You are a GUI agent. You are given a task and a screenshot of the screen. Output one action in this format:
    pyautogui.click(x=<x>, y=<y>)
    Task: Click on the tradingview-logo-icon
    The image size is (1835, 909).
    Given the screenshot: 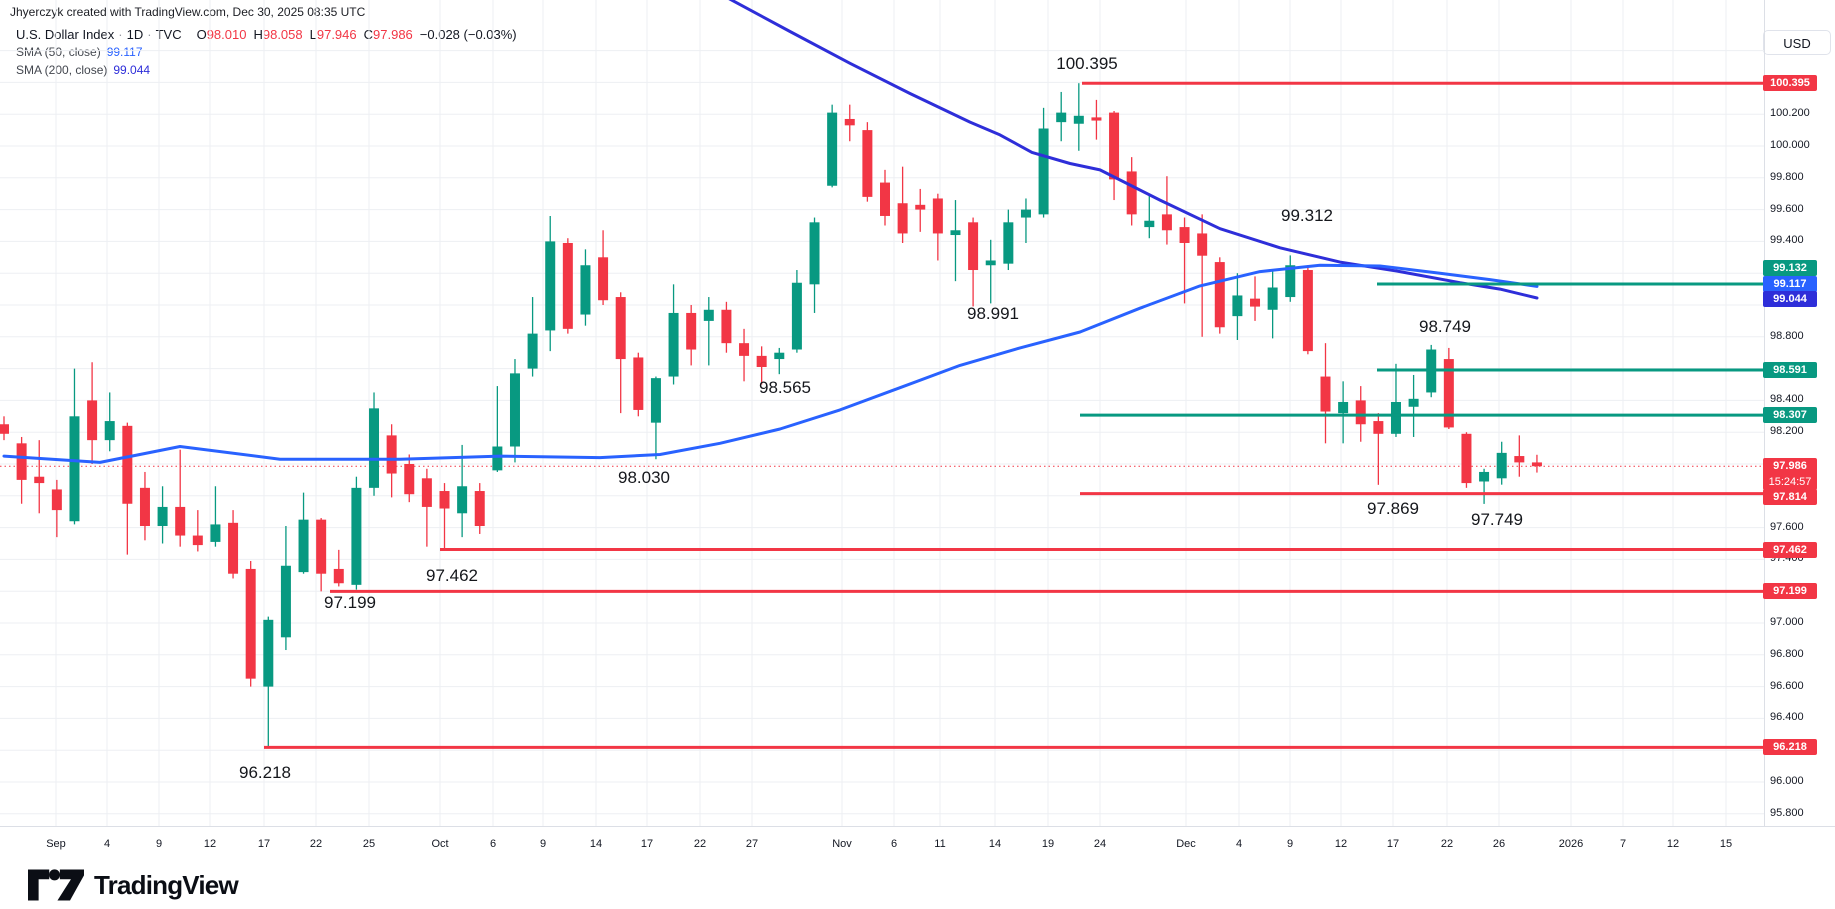 What is the action you would take?
    pyautogui.click(x=56, y=885)
    